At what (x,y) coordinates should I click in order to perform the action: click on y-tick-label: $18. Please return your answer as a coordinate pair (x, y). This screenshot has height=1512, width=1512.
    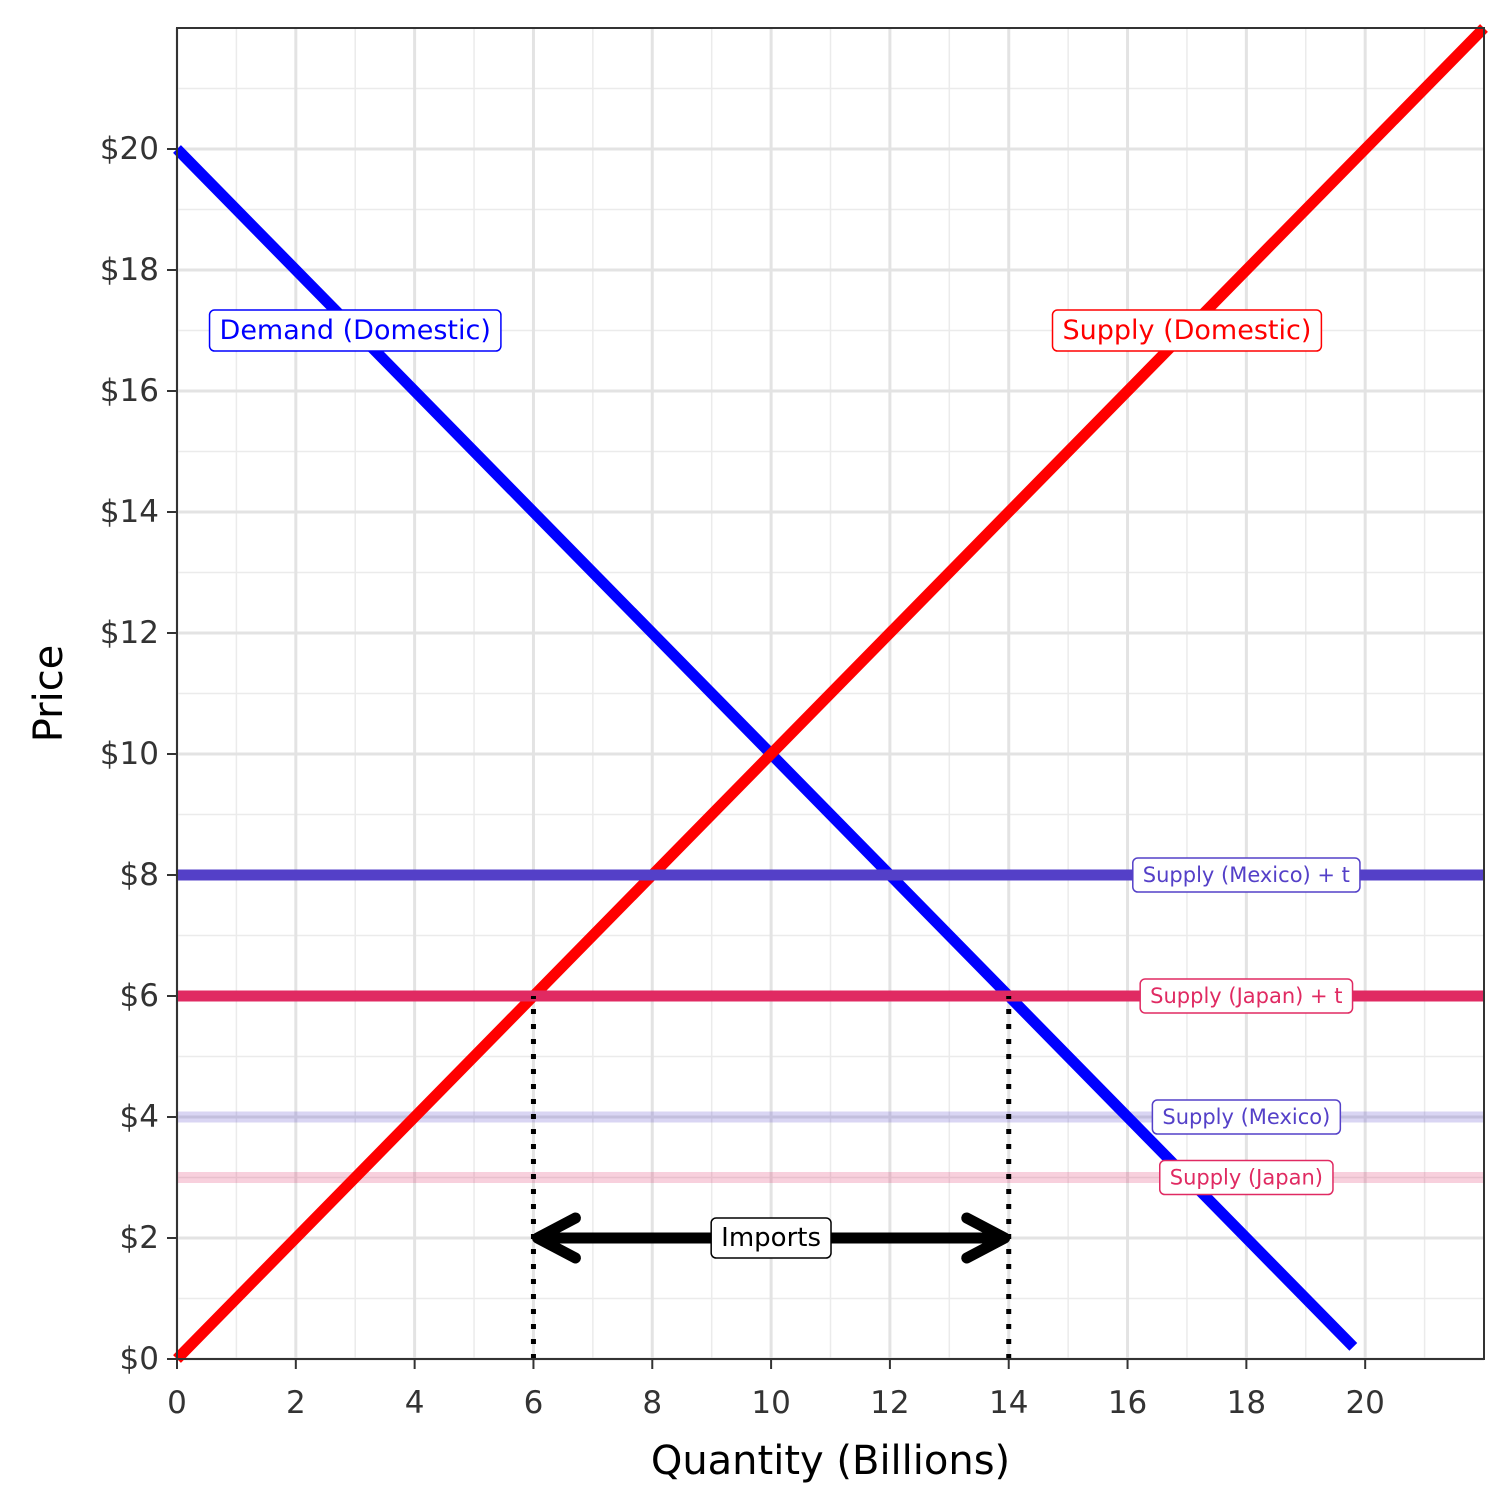
    Looking at the image, I should click on (129, 270).